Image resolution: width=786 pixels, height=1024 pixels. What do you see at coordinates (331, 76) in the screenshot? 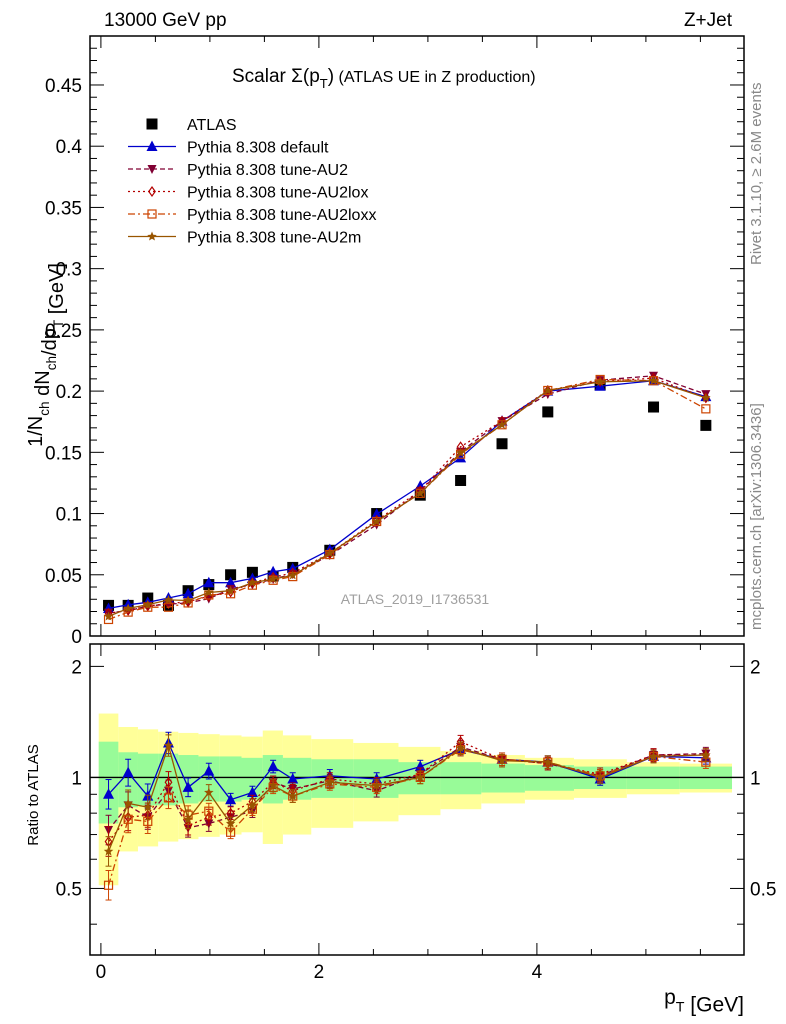
I see `chart-title-close: )` at bounding box center [331, 76].